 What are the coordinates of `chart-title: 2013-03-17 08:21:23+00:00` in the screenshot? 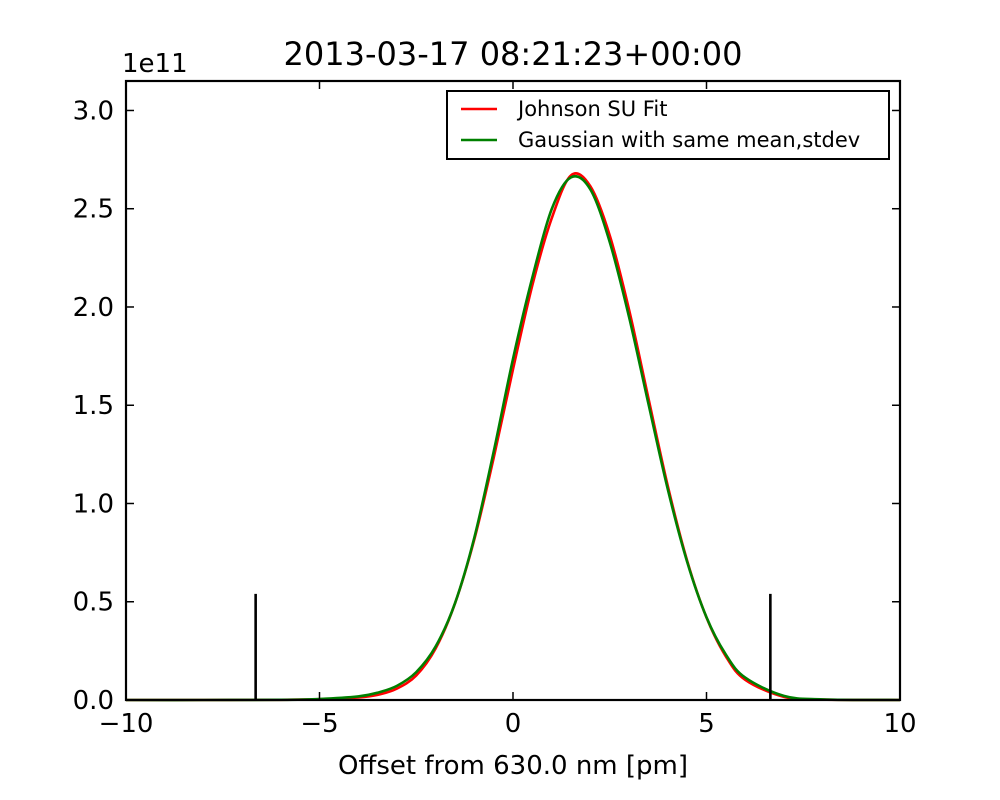 It's located at (513, 54).